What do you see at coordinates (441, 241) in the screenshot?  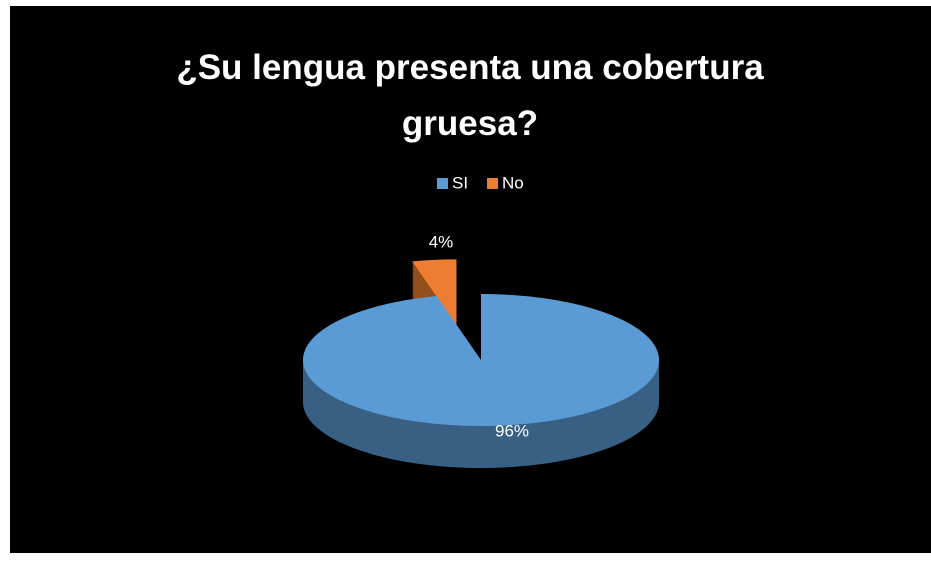 I see `data-label: 4%` at bounding box center [441, 241].